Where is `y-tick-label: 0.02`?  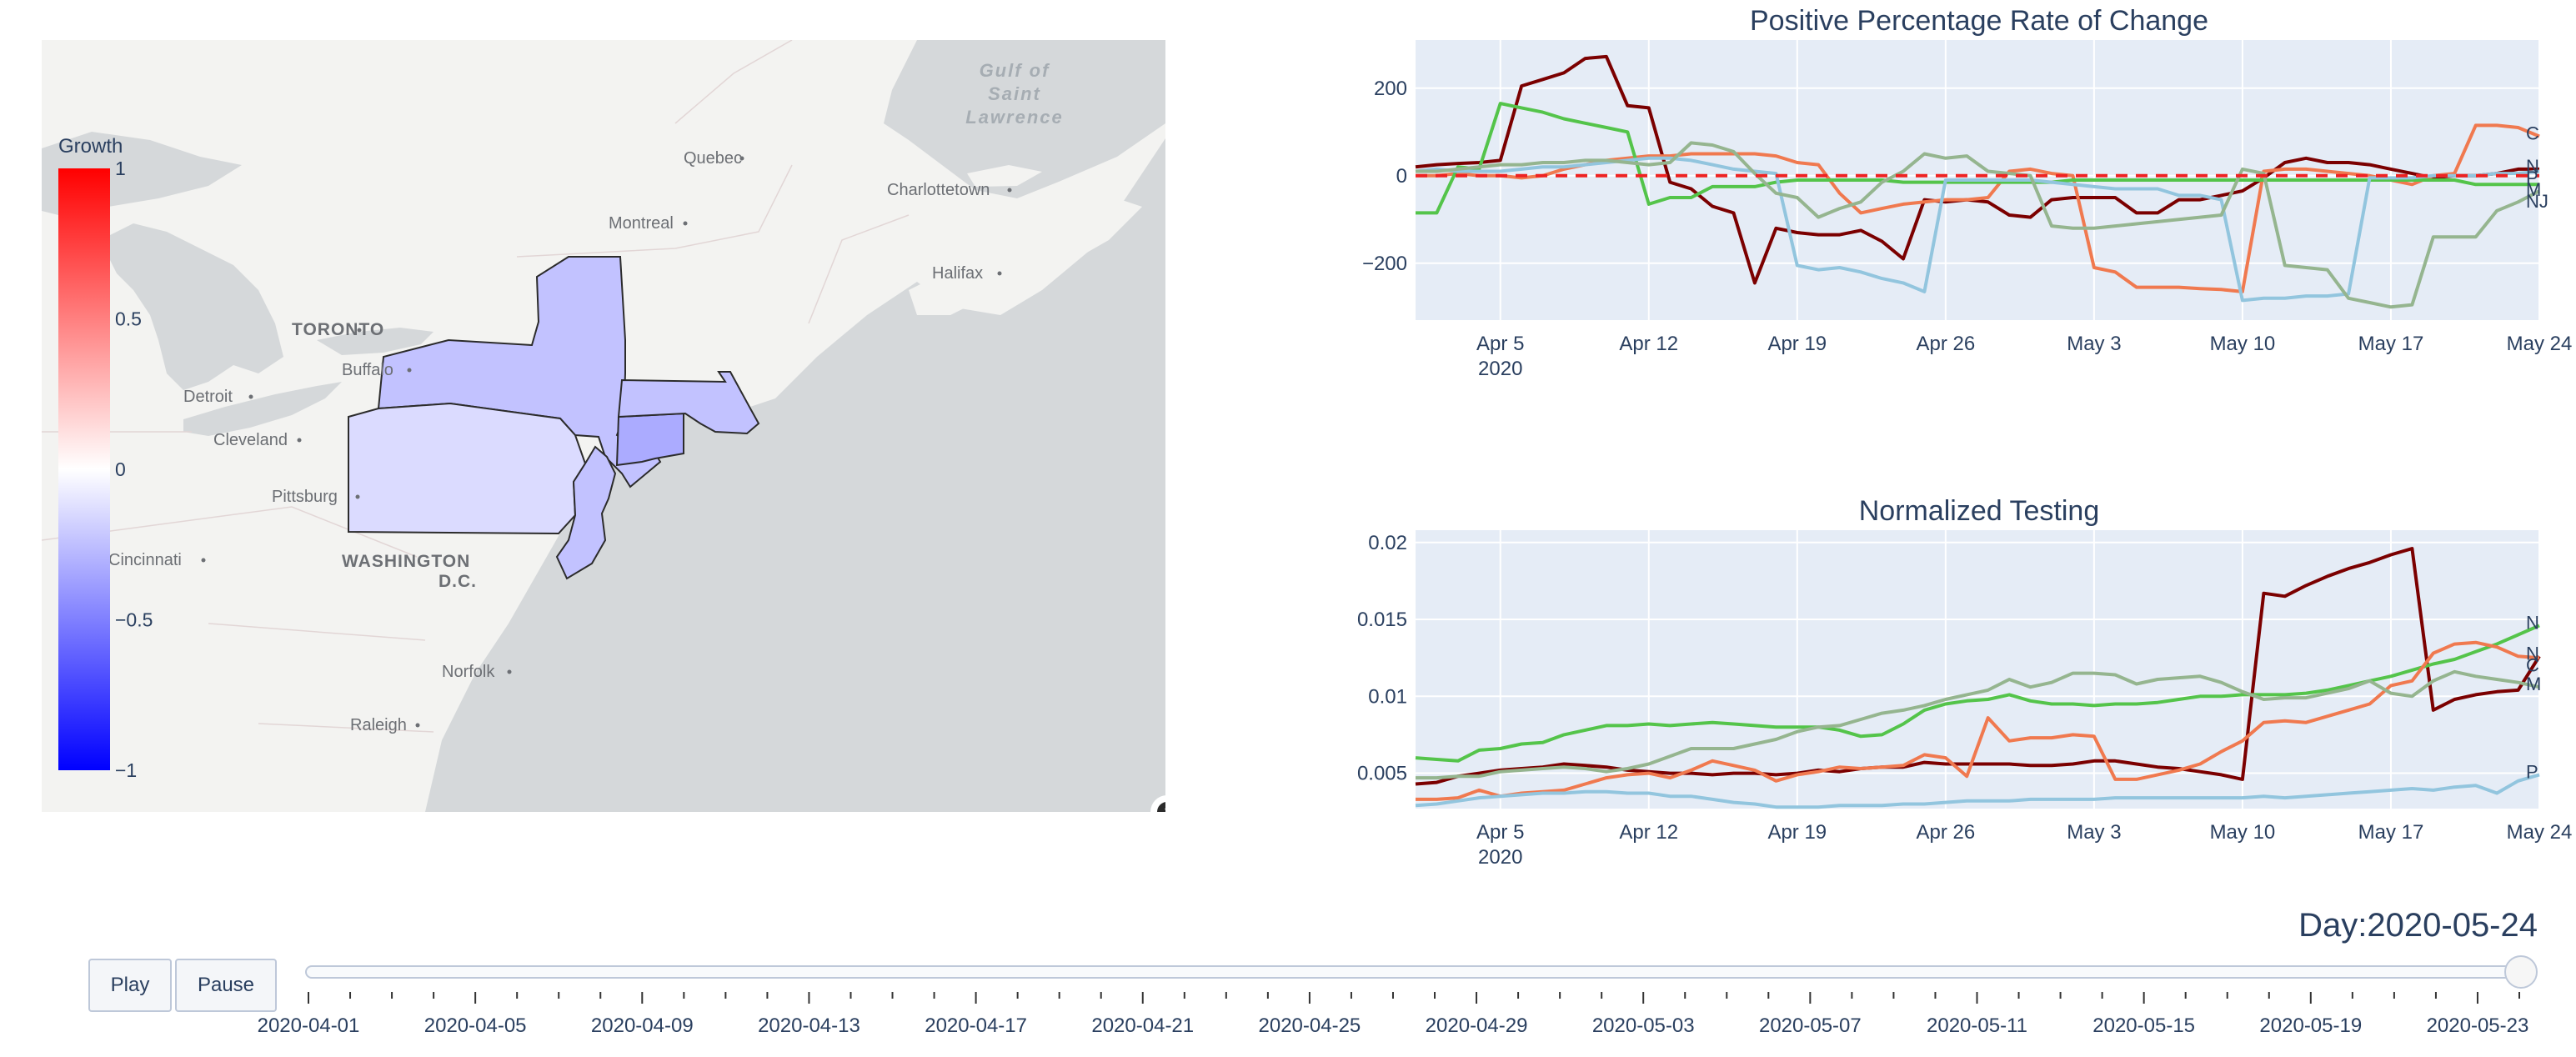
y-tick-label: 0.02 is located at coordinates (1387, 543).